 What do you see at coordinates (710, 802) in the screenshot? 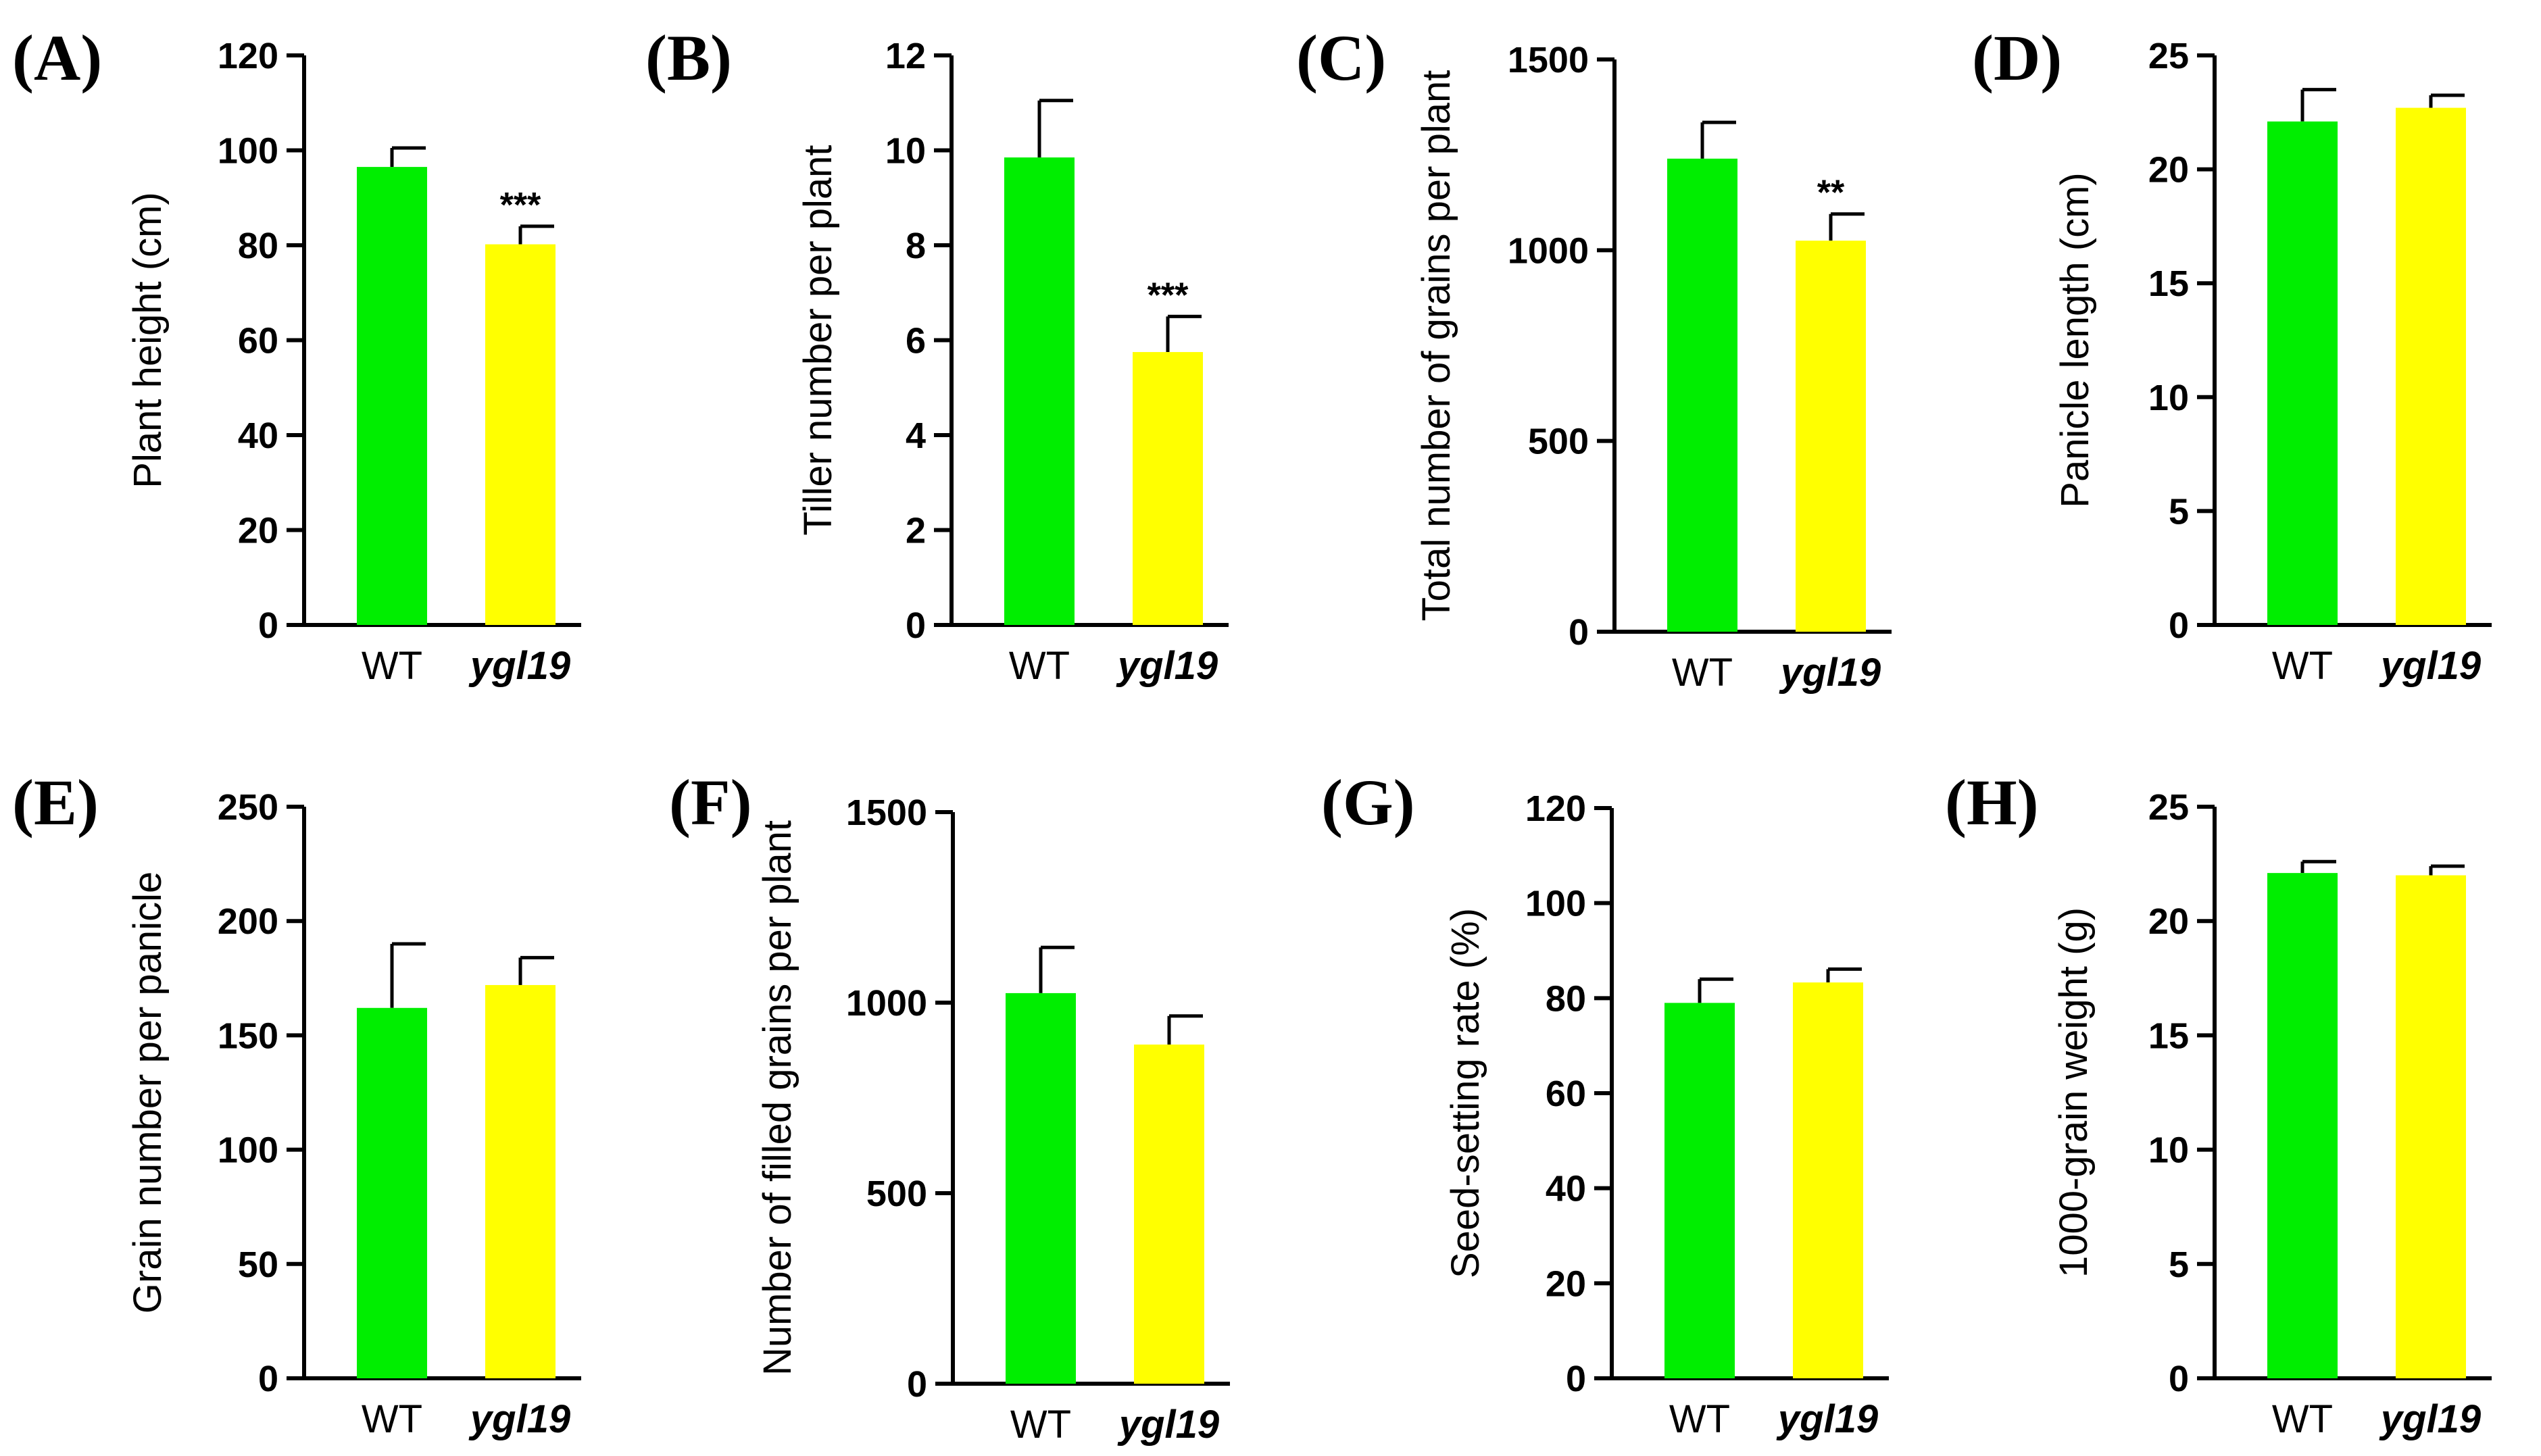
I see `panel-label: (F)` at bounding box center [710, 802].